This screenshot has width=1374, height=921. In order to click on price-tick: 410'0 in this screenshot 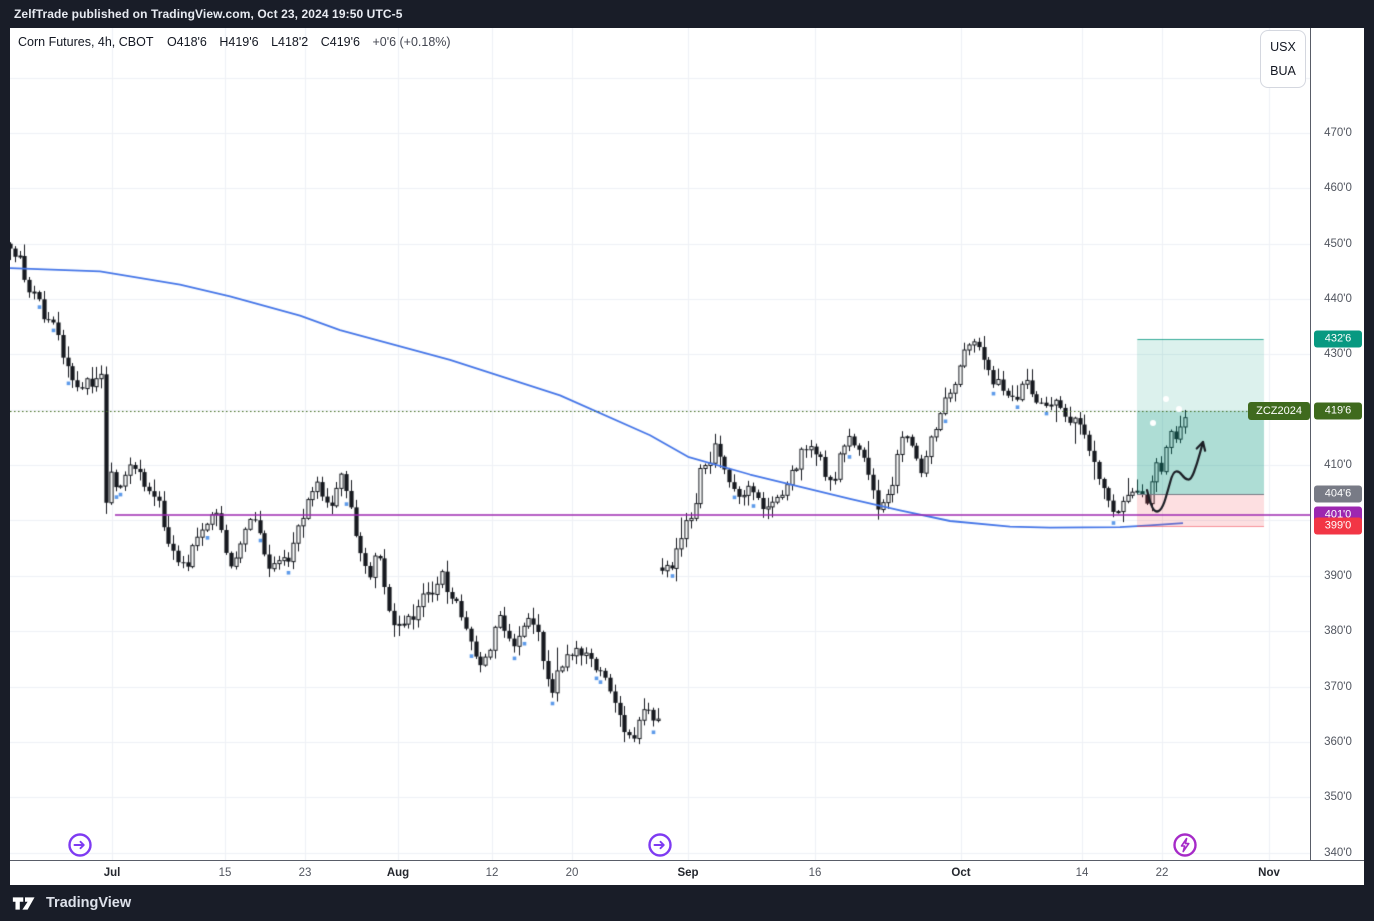, I will do `click(1338, 465)`.